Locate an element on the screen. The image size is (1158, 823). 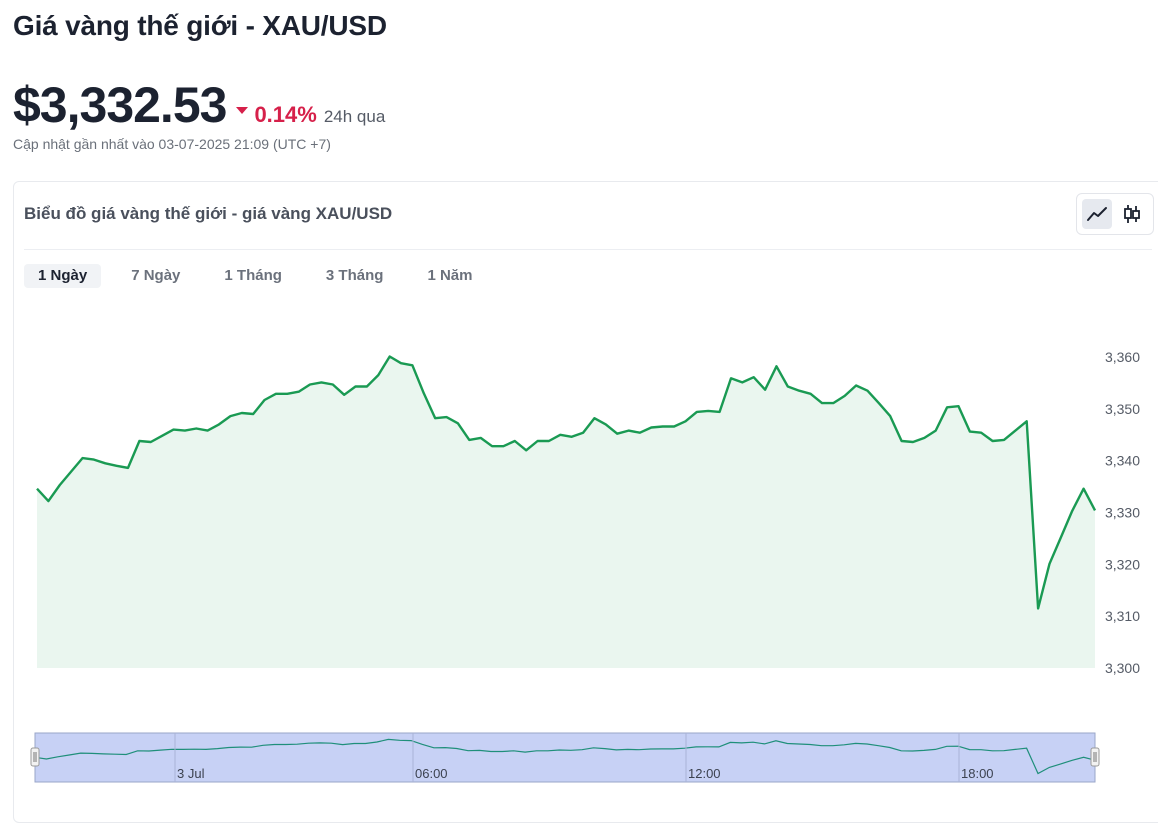
line-chart-button is located at coordinates (1097, 214).